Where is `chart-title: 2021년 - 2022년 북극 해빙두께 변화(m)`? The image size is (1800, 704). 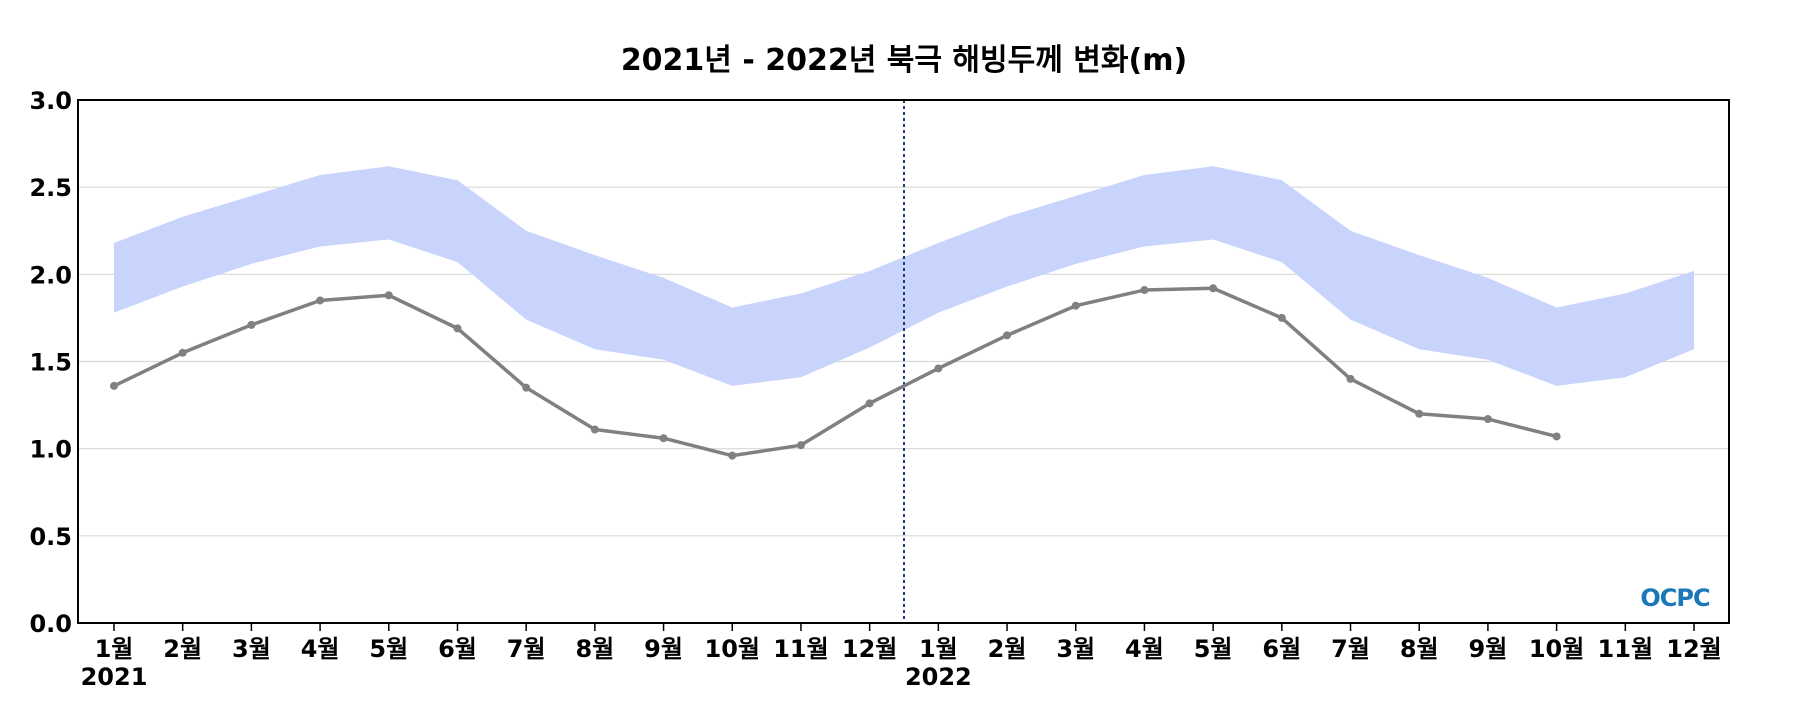
chart-title: 2021년 - 2022년 북극 해빙두께 변화(m) is located at coordinates (904, 60).